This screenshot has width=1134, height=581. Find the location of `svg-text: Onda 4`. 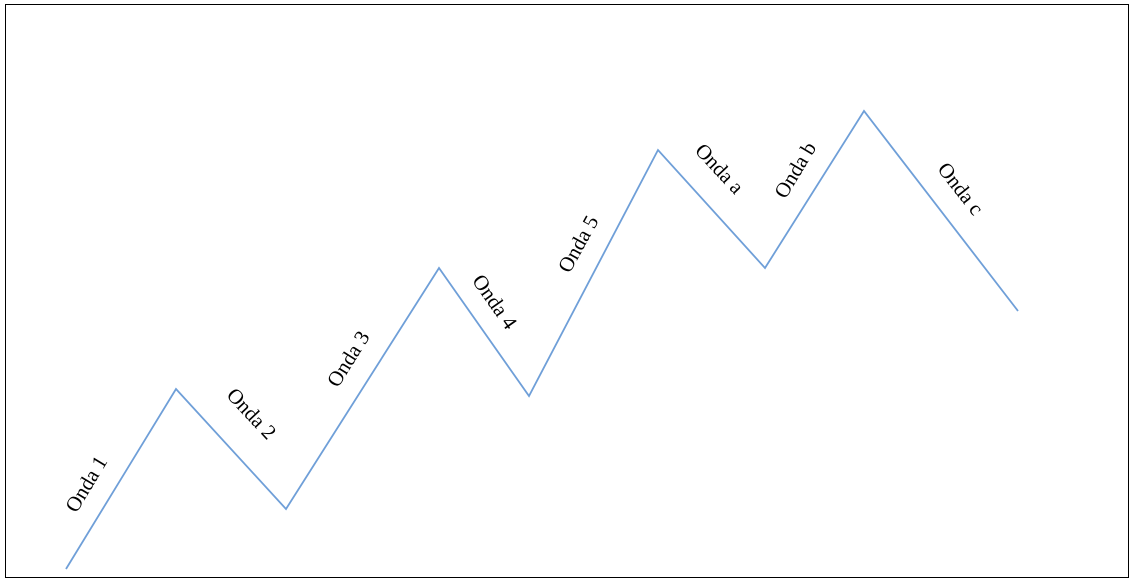

svg-text: Onda 4 is located at coordinates (494, 302).